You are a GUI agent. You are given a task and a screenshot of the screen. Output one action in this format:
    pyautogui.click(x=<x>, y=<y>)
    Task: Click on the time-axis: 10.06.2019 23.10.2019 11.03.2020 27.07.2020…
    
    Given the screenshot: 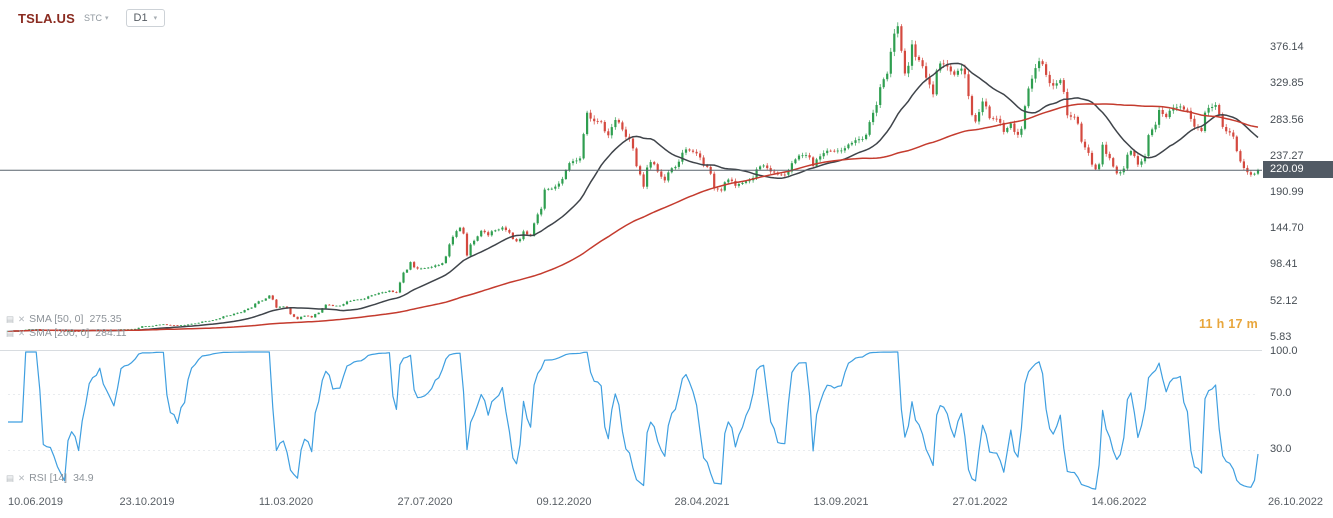 What is the action you would take?
    pyautogui.click(x=666, y=505)
    